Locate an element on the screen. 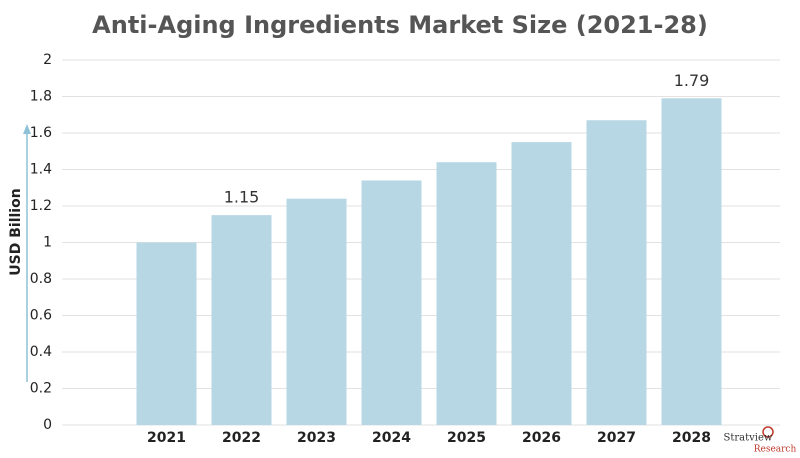 Image resolution: width=800 pixels, height=458 pixels. x-tick-label: 2021 is located at coordinates (166, 438).